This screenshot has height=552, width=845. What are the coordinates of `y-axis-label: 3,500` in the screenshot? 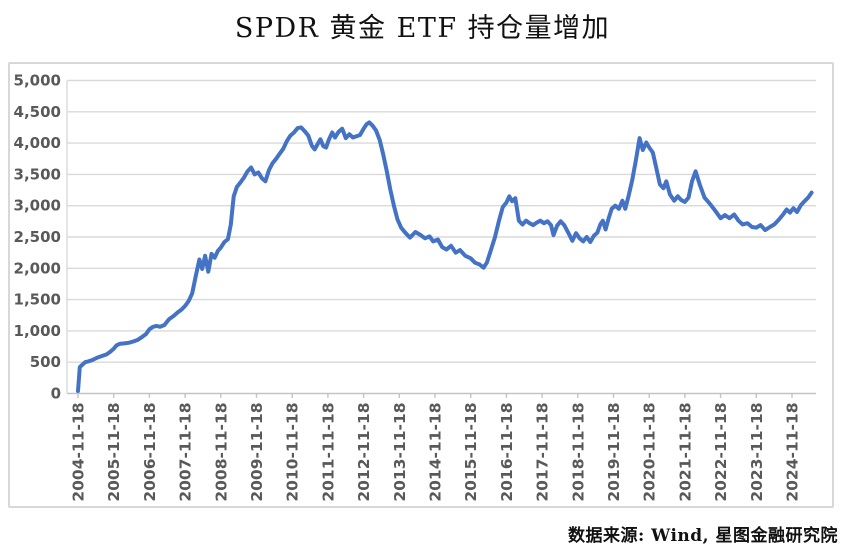 It's located at (37, 174).